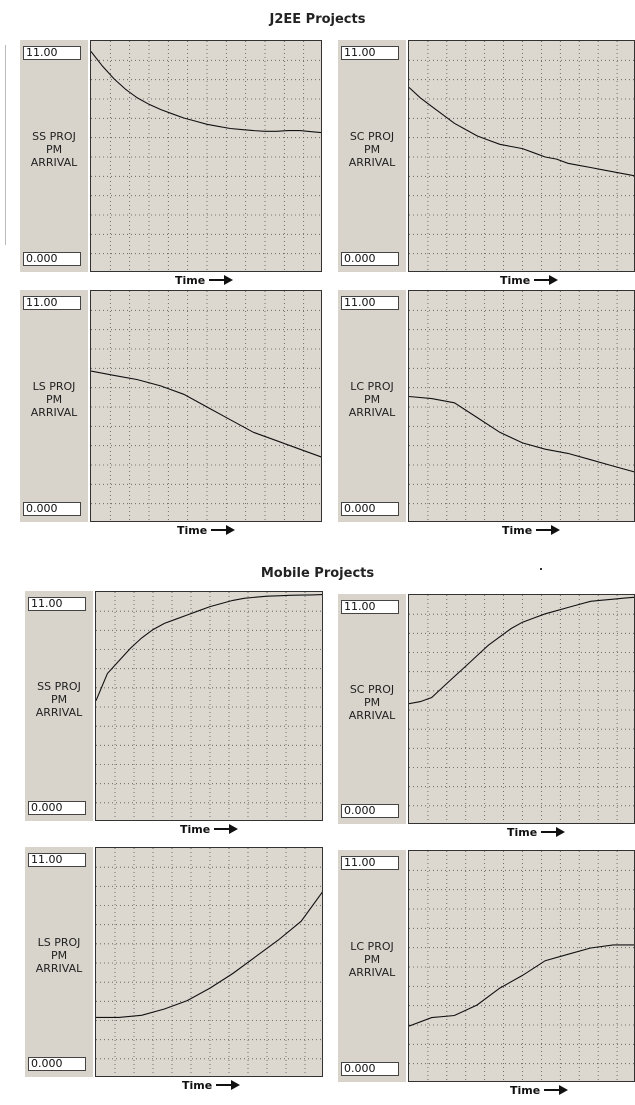 The width and height of the screenshot is (635, 1105). I want to click on left-edge-line, so click(5, 145).